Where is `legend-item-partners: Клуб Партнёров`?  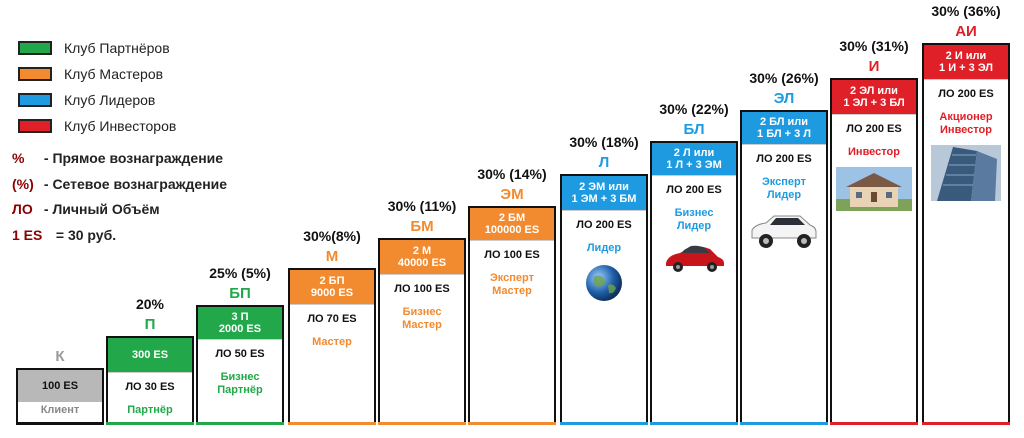
legend-item-partners: Клуб Партнёров is located at coordinates (94, 48).